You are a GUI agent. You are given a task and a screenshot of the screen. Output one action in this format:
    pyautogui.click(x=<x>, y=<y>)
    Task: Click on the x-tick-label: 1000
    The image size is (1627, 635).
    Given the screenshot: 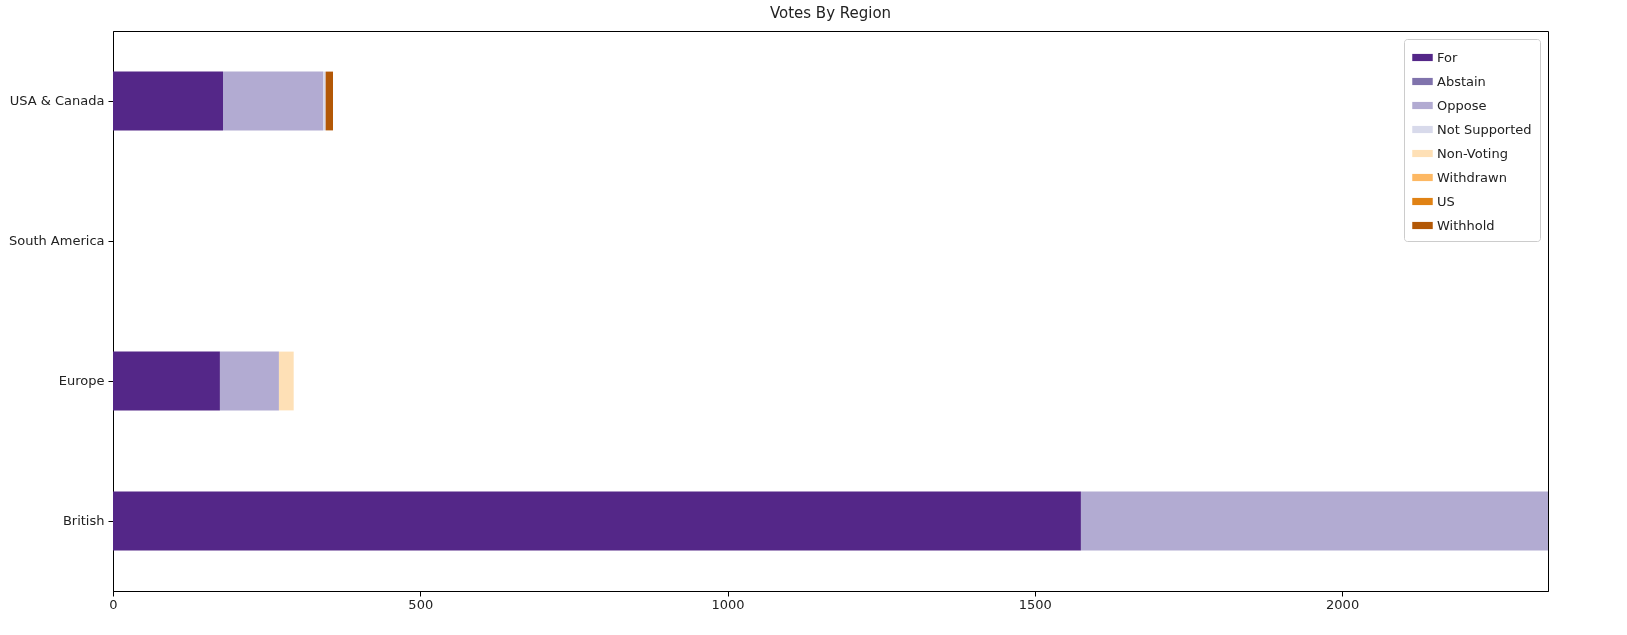 What is the action you would take?
    pyautogui.click(x=728, y=604)
    